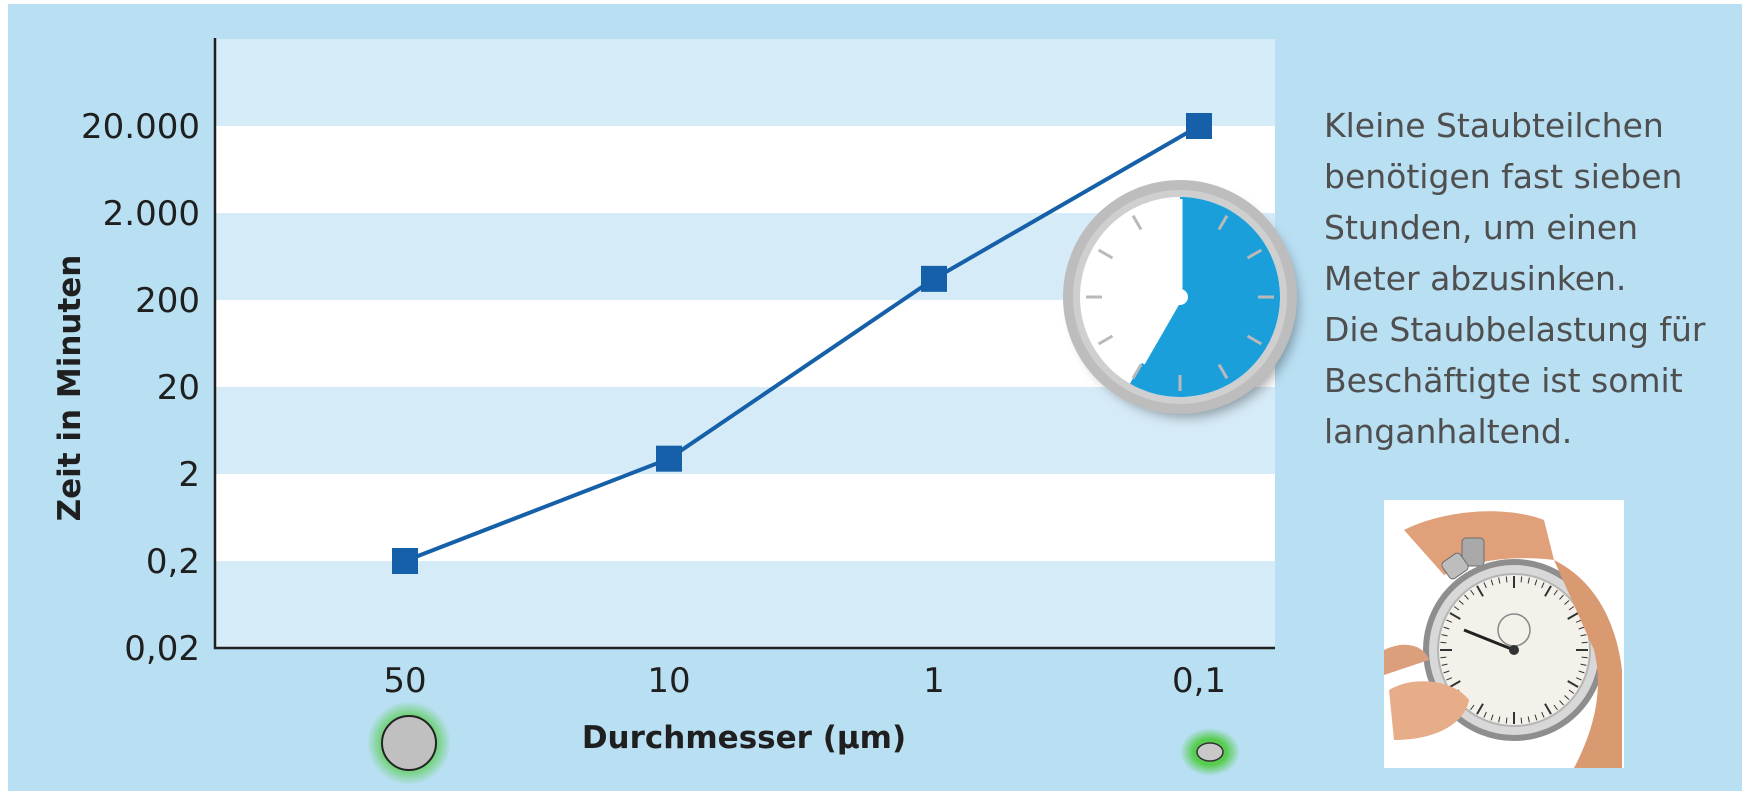 Image resolution: width=1750 pixels, height=795 pixels. What do you see at coordinates (404, 681) in the screenshot?
I see `x-tick-label: 50` at bounding box center [404, 681].